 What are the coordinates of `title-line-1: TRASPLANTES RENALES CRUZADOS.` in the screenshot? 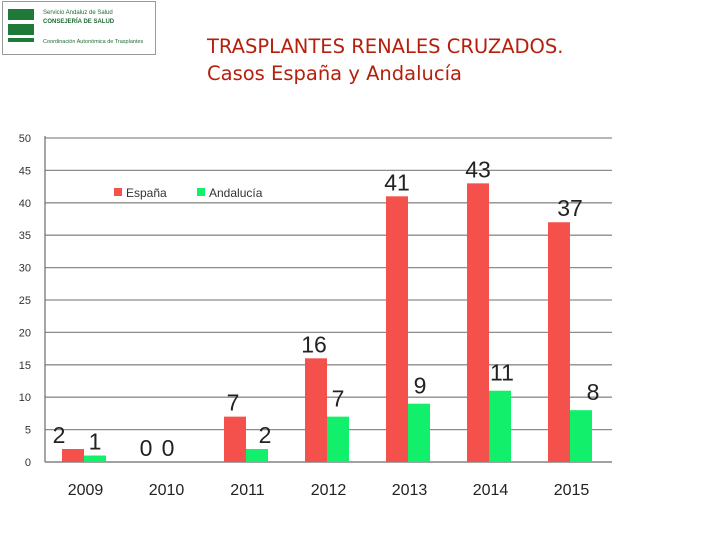 It's located at (385, 46).